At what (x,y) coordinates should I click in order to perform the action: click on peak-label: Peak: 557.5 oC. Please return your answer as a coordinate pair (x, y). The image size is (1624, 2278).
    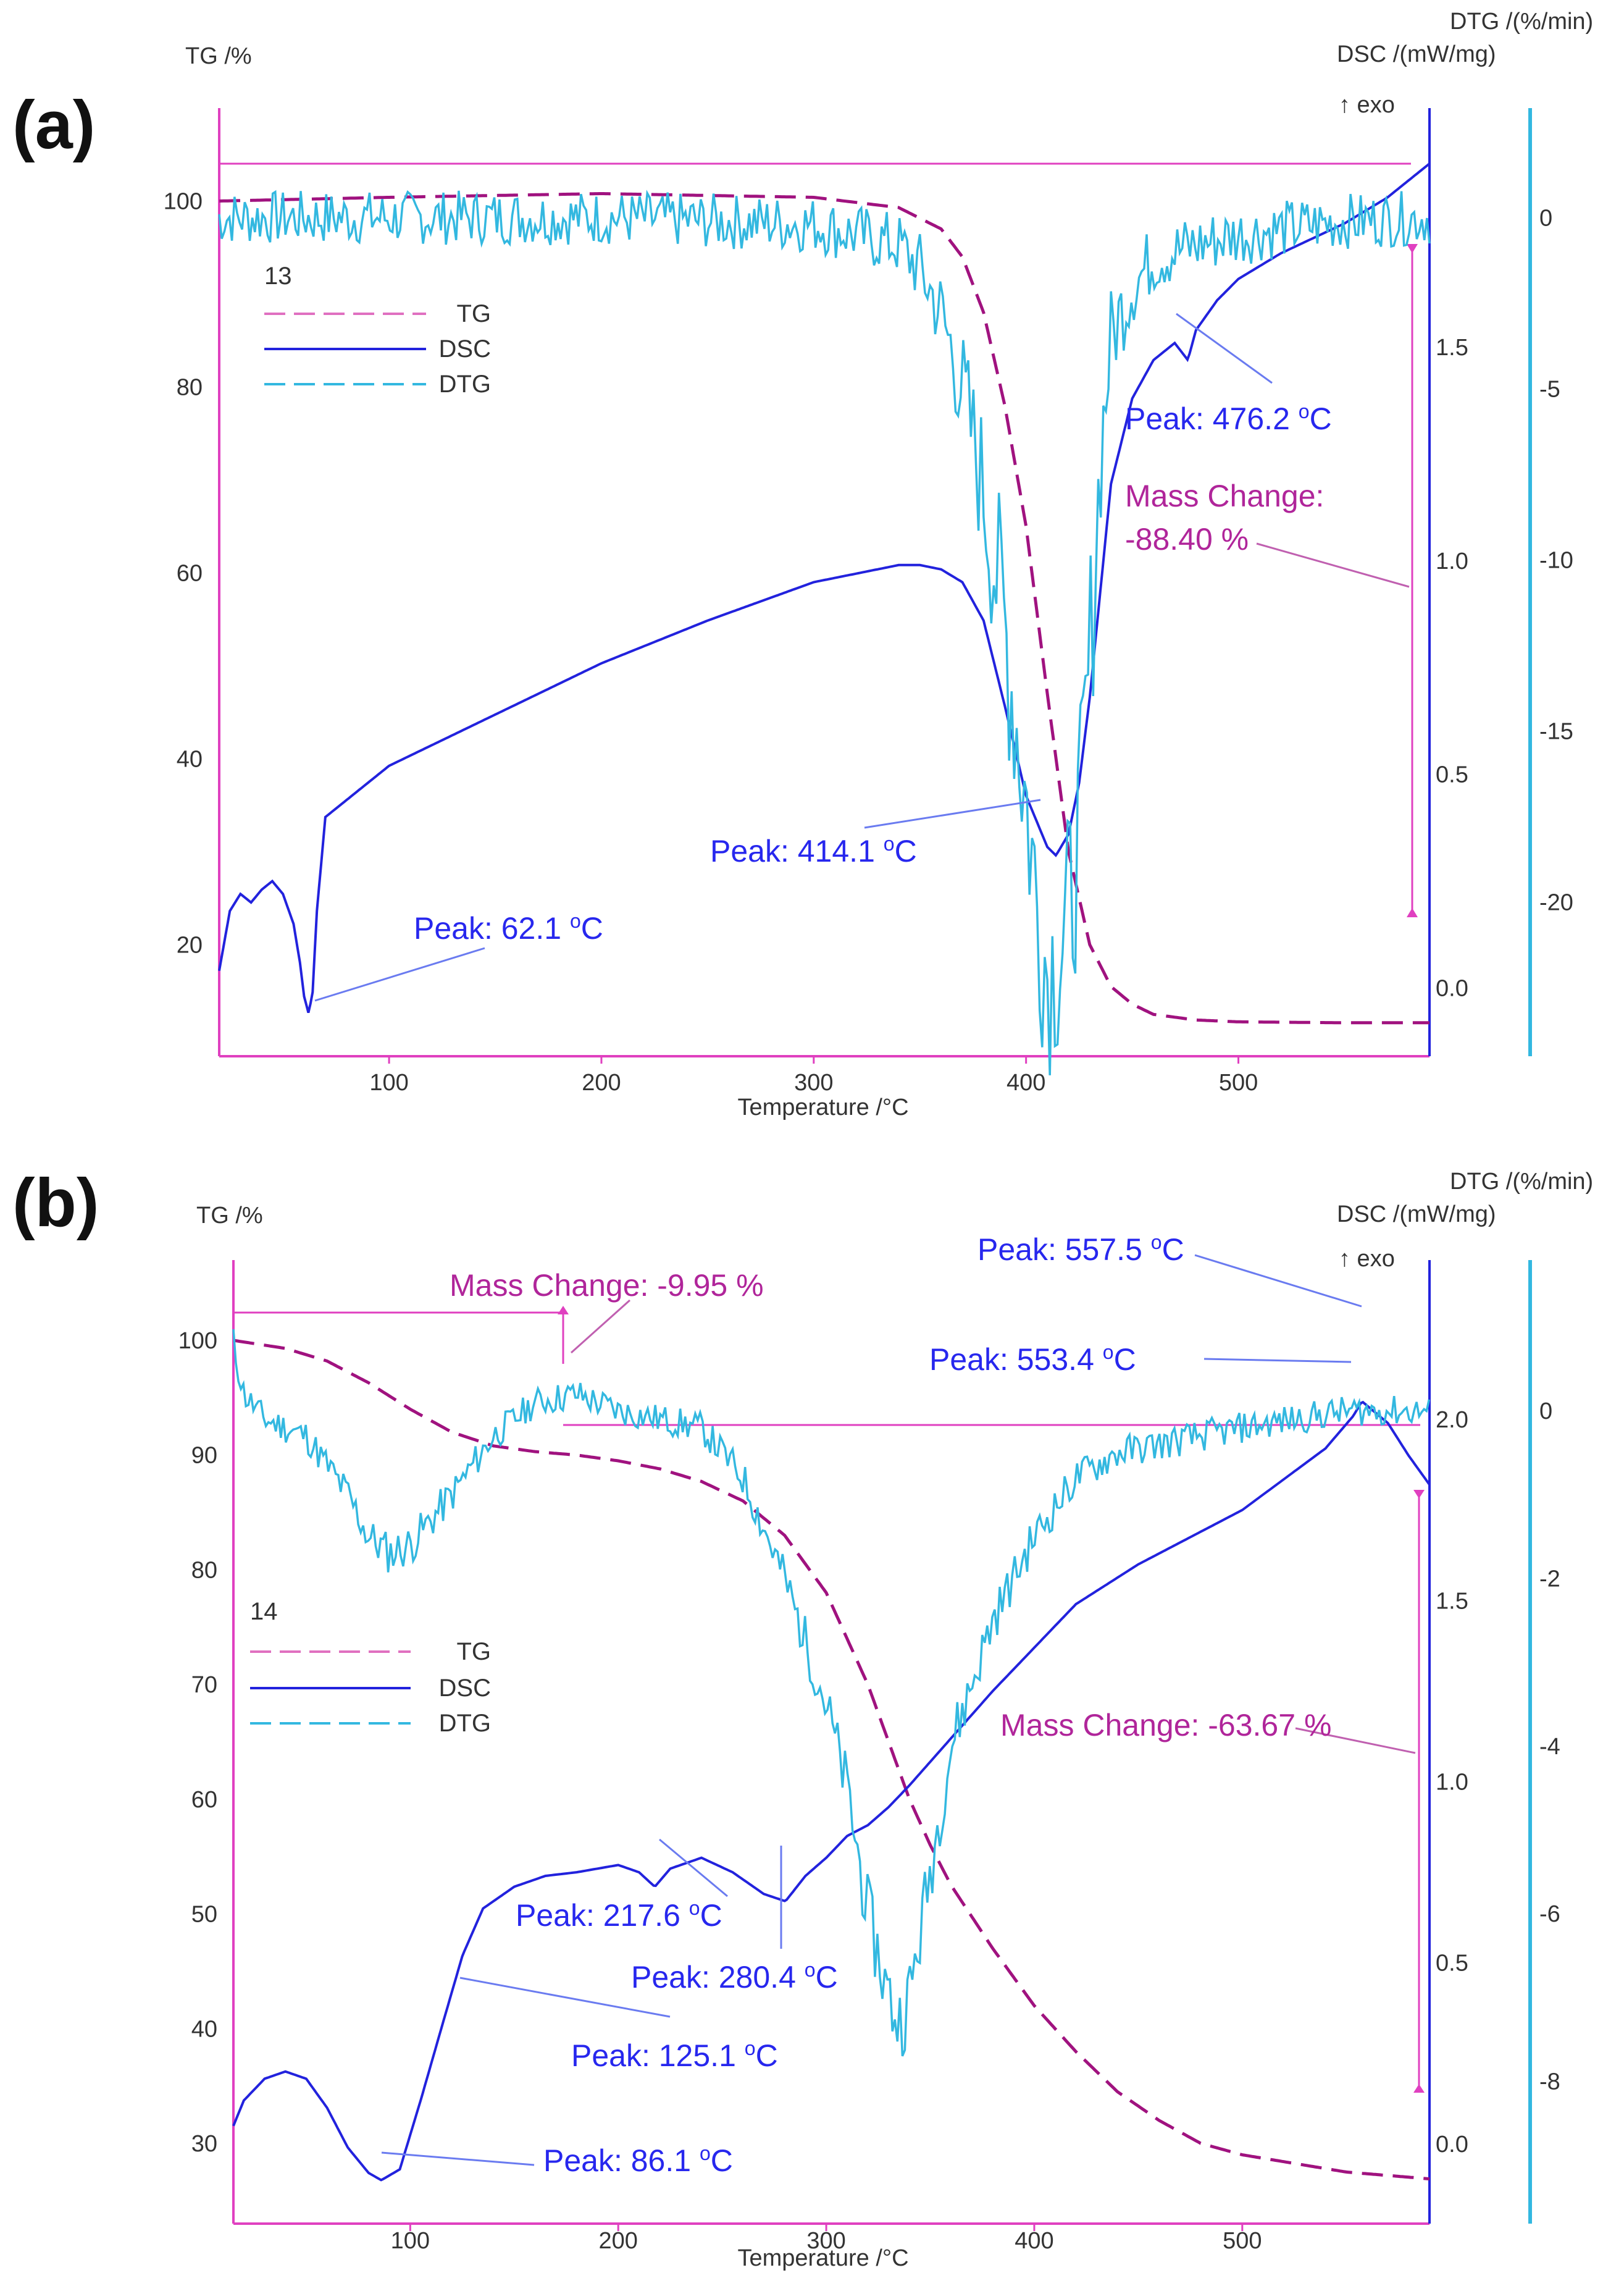
    Looking at the image, I should click on (1080, 1249).